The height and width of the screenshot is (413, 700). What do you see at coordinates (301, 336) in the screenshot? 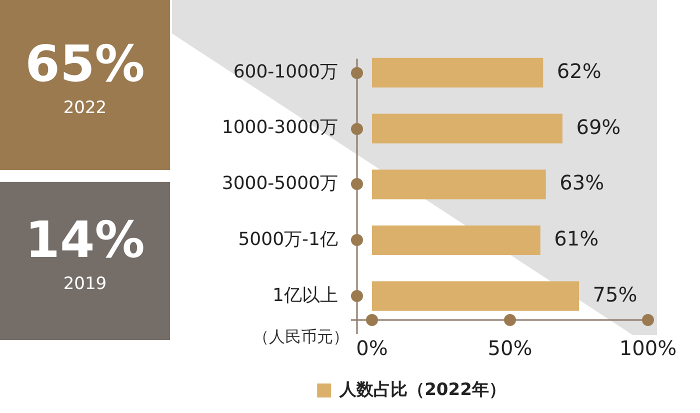
I see `y-axis-title: （人民币元）` at bounding box center [301, 336].